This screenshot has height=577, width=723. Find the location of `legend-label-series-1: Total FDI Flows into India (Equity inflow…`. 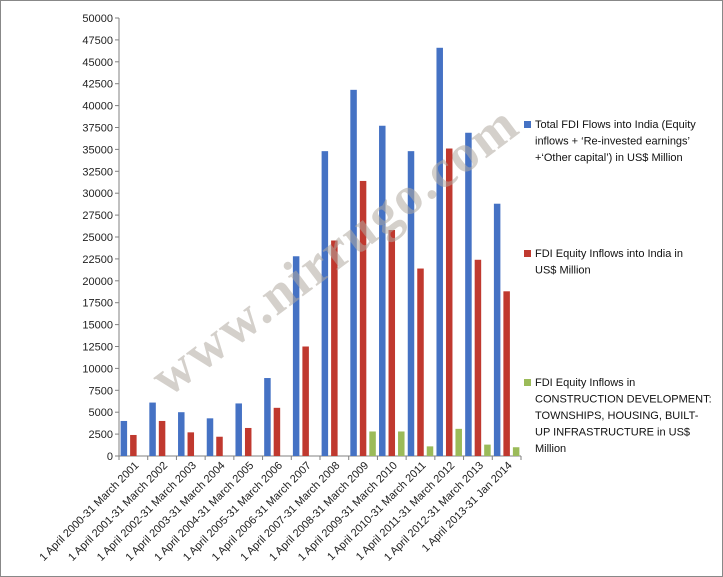

legend-label-series-1: Total FDI Flows into India (Equity inflow… is located at coordinates (615, 141).